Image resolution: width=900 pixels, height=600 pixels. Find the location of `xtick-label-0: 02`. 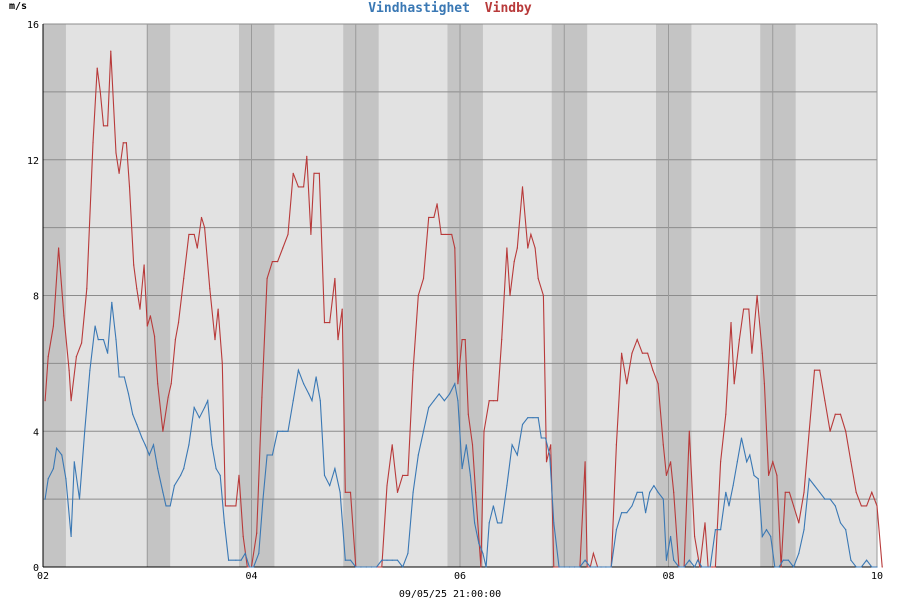

xtick-label-0: 02 is located at coordinates (43, 576).